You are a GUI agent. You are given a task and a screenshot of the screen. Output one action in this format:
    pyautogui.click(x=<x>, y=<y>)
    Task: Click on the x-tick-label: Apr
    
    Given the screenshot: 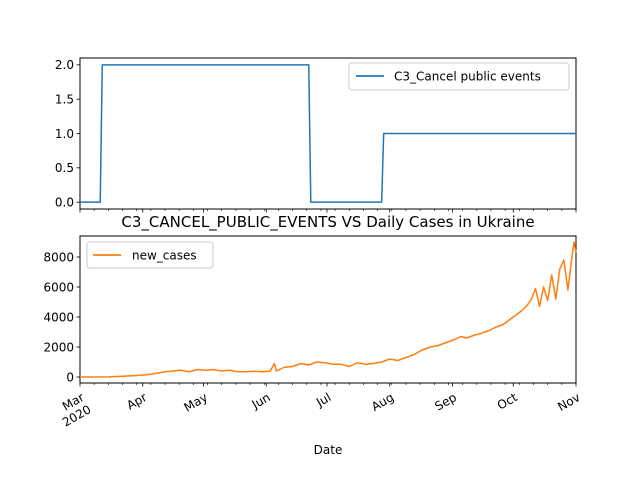 What is the action you would take?
    pyautogui.click(x=136, y=401)
    